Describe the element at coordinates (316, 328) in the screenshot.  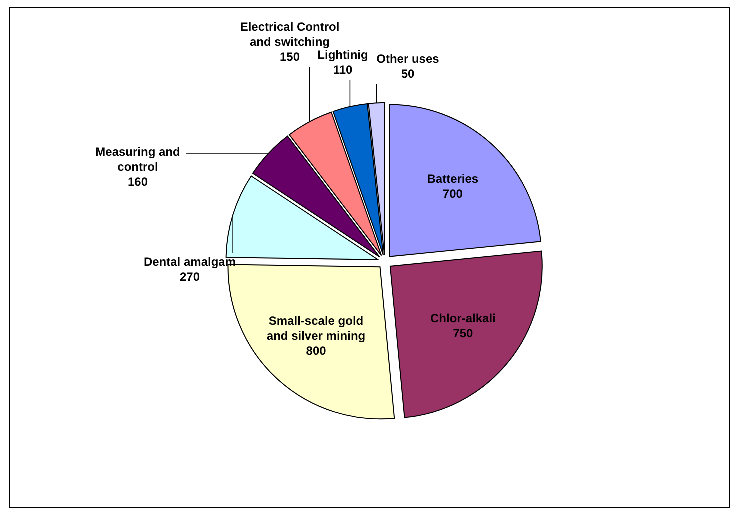
I see `slice-label: Small-scale gold and silver mining` at that location.